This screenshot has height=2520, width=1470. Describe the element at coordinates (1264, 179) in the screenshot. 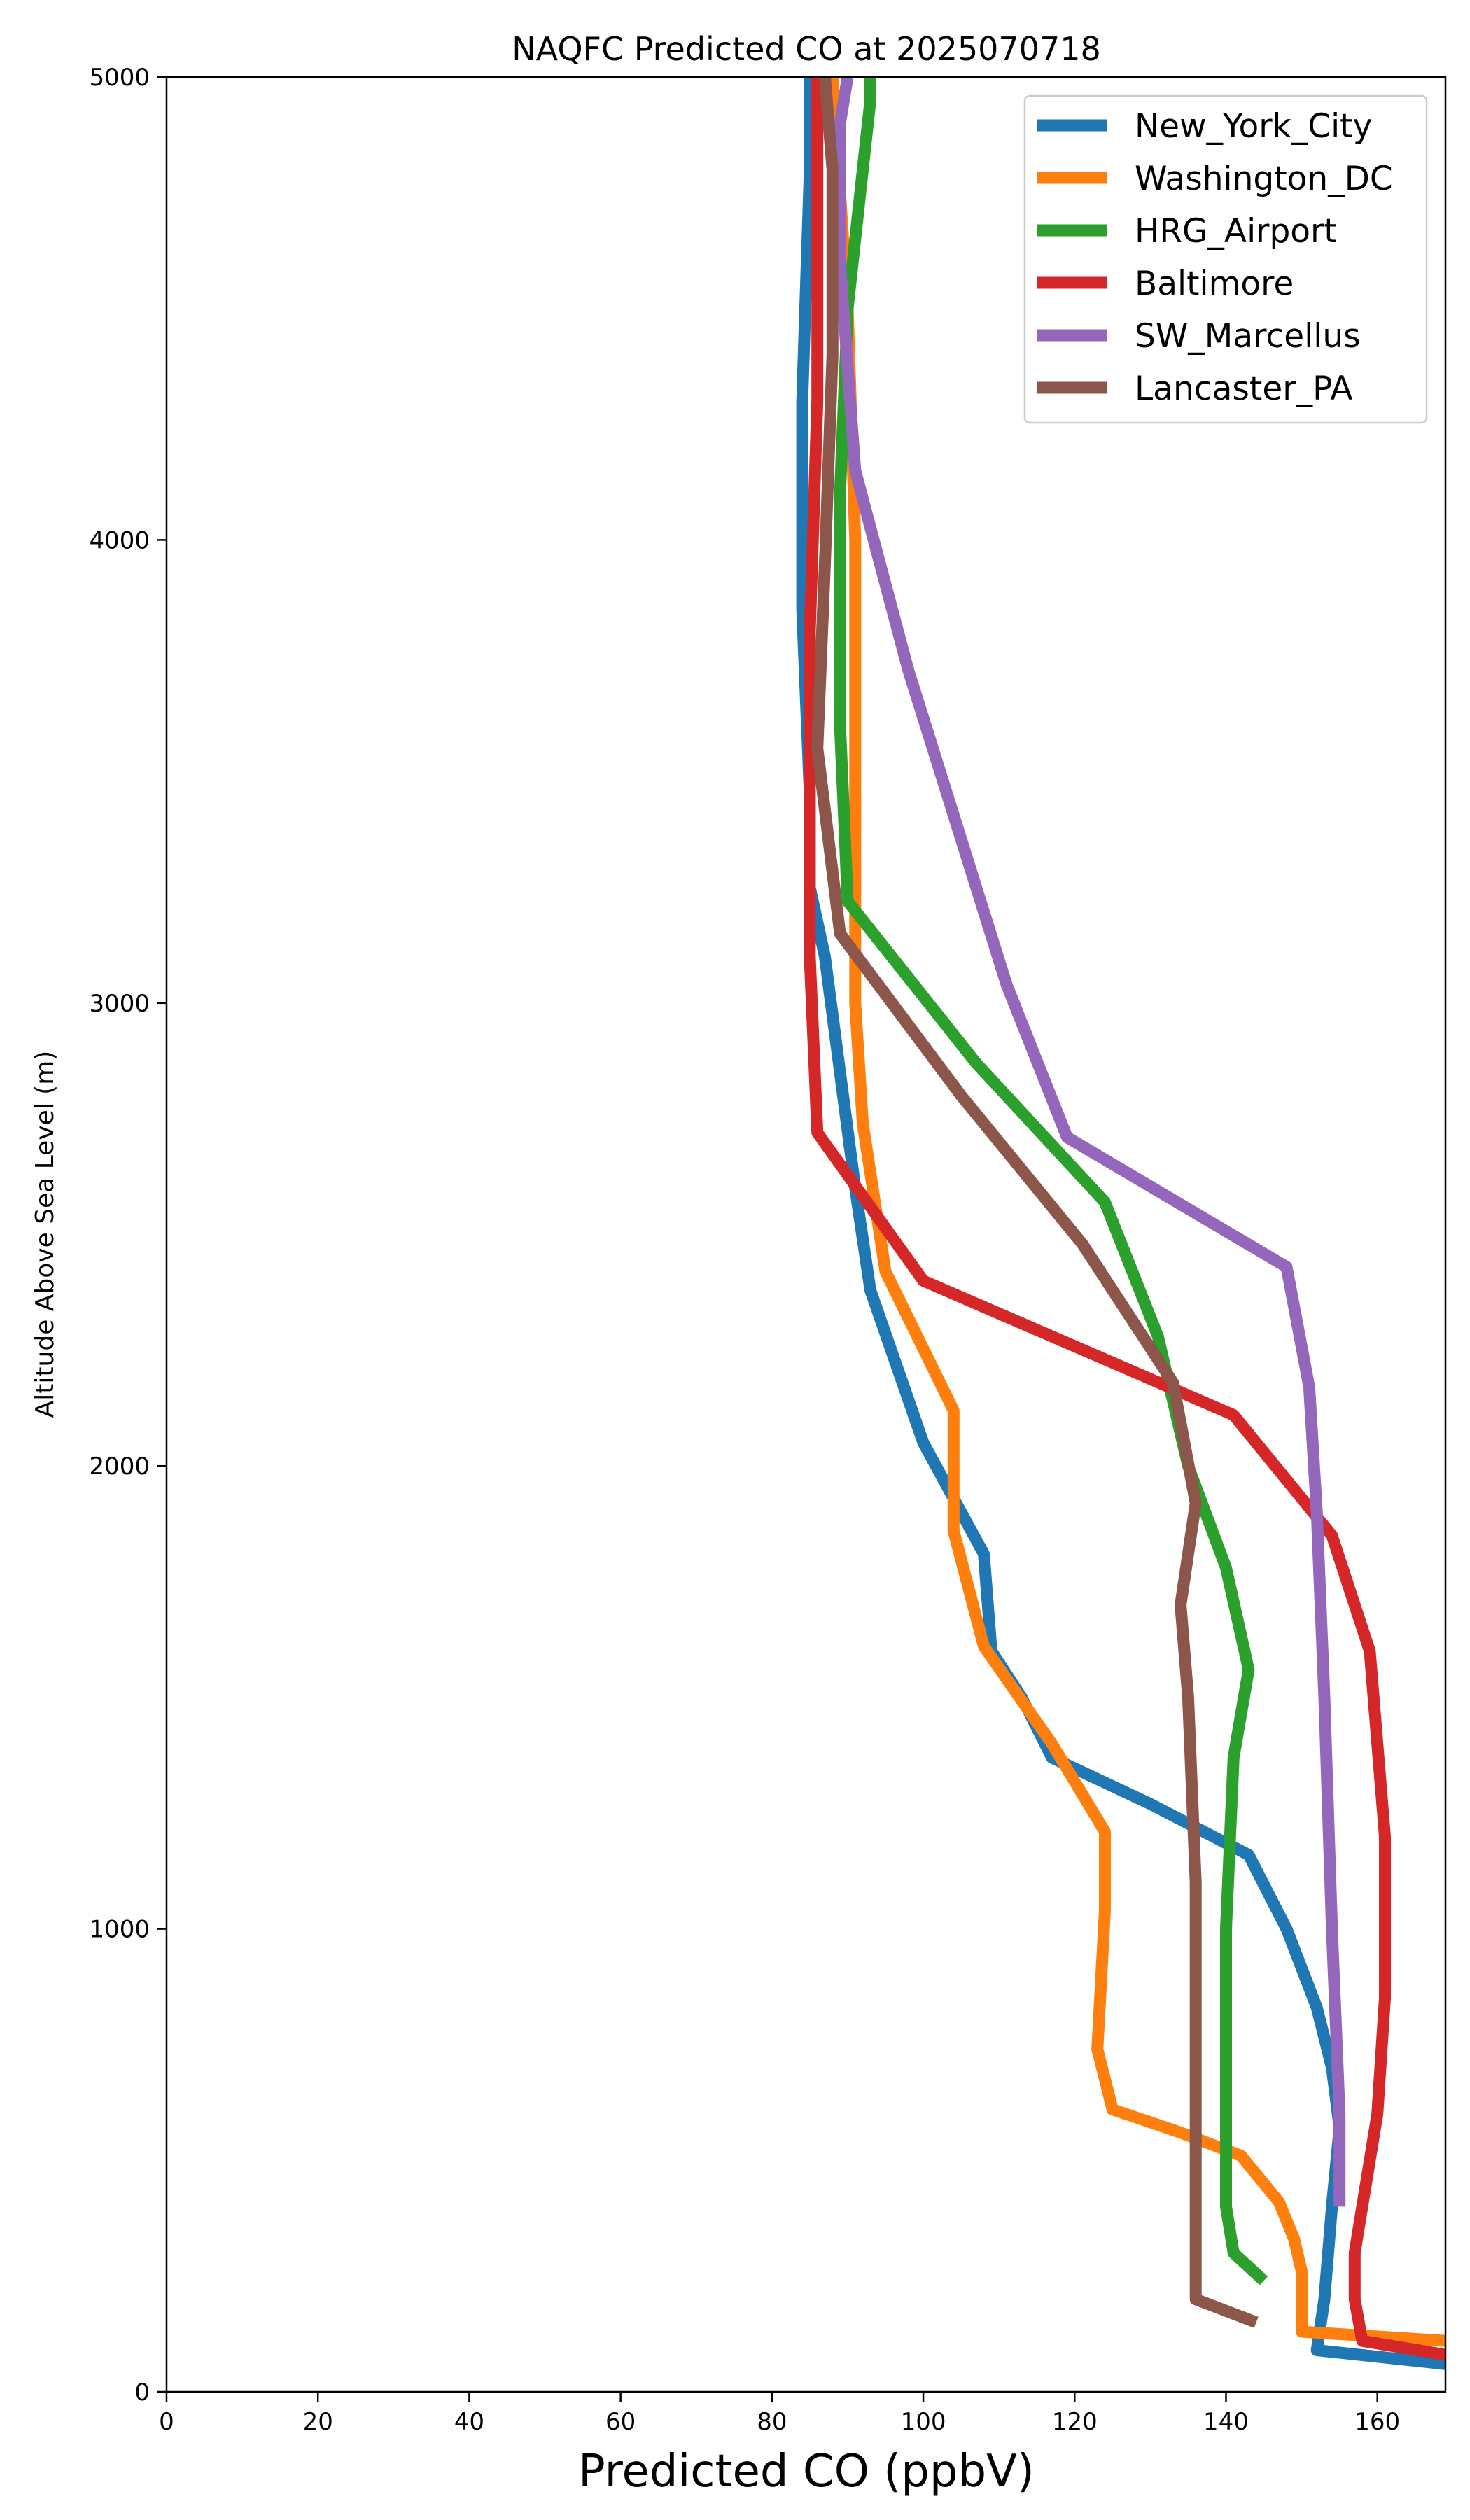

I see `legend-label-washington-dc: Washington_DC` at that location.